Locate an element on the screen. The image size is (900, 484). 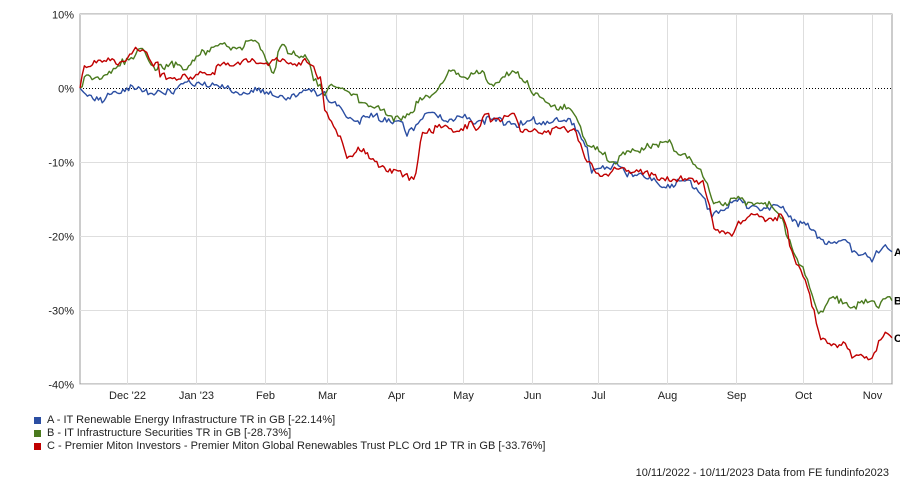
x-tick-label: Nov is located at coordinates (873, 396).